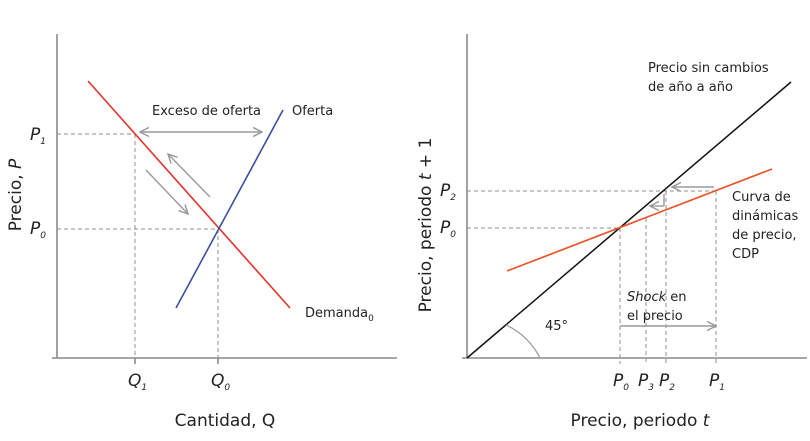 Image resolution: width=810 pixels, height=441 pixels. I want to click on cdp-label-1: Curva de, so click(761, 197).